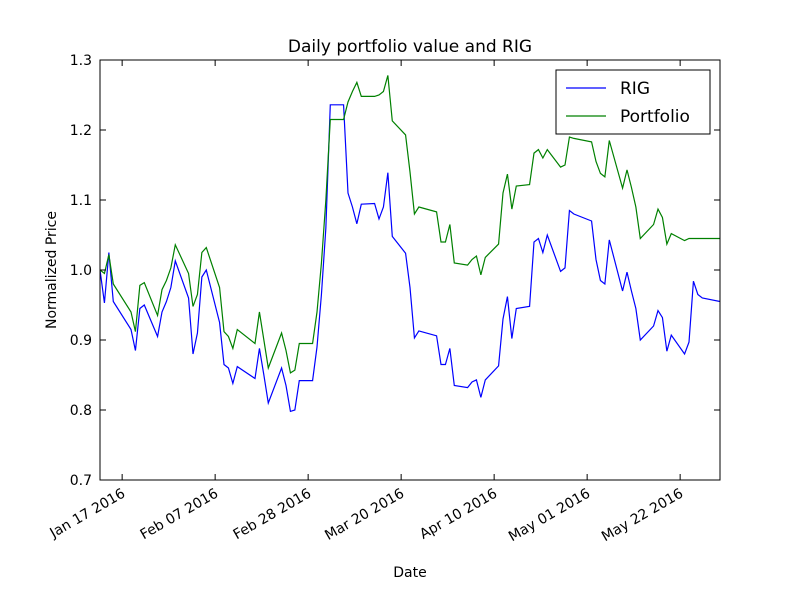 The height and width of the screenshot is (600, 800). Describe the element at coordinates (655, 117) in the screenshot. I see `legend-label-portfolio: Portfolio` at that location.